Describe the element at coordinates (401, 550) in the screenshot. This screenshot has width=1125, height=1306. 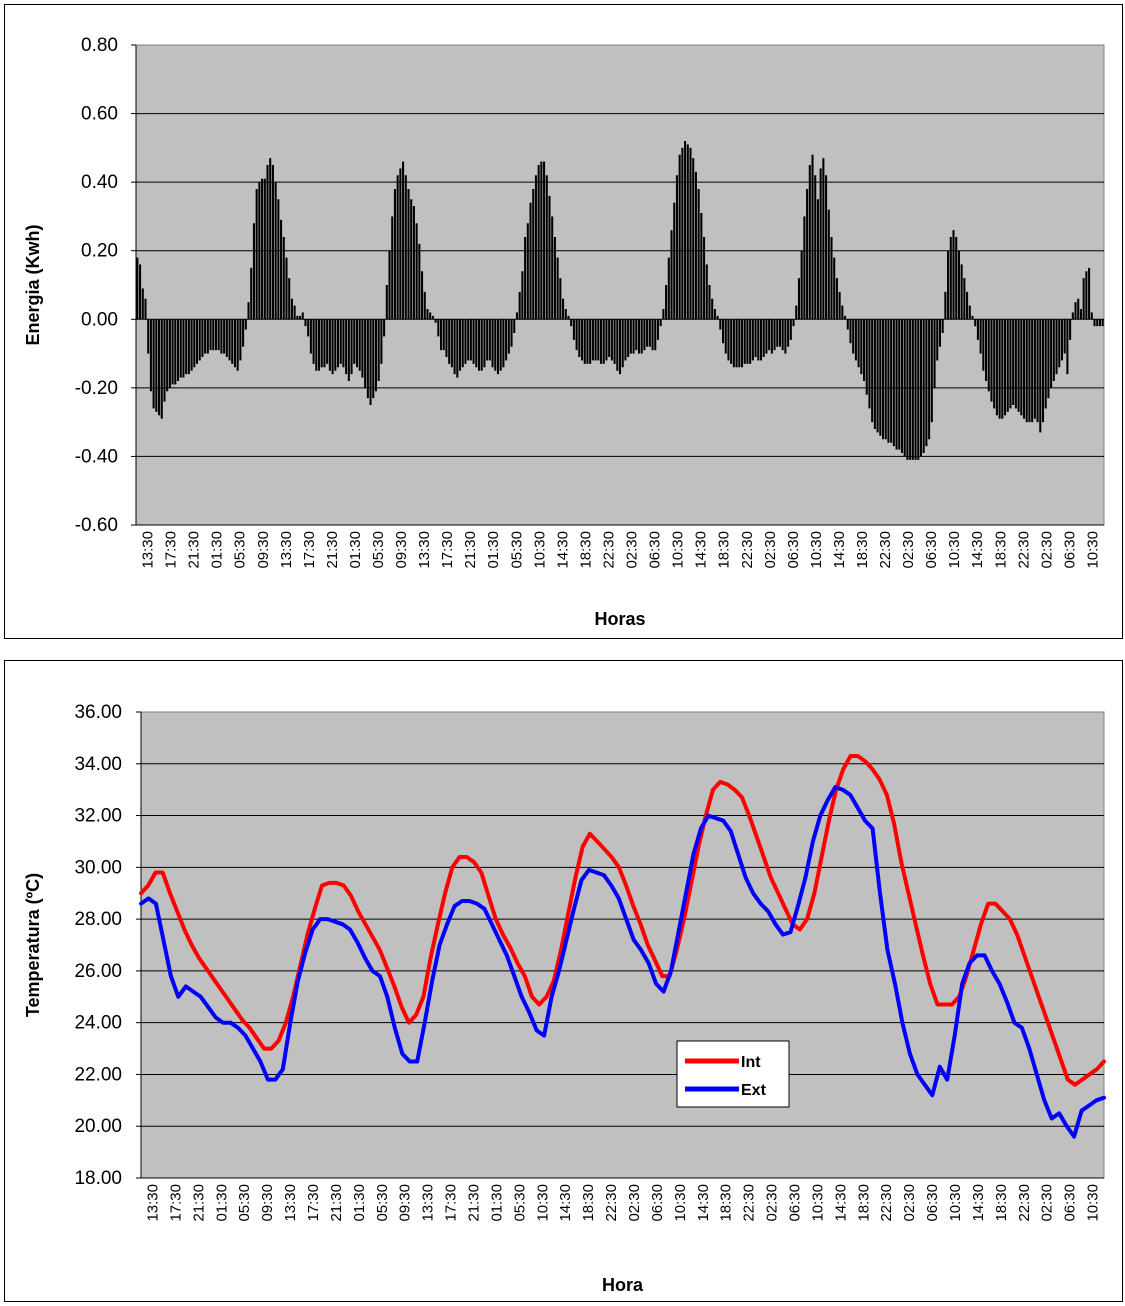
I see `x-tick-label: 09:30` at that location.